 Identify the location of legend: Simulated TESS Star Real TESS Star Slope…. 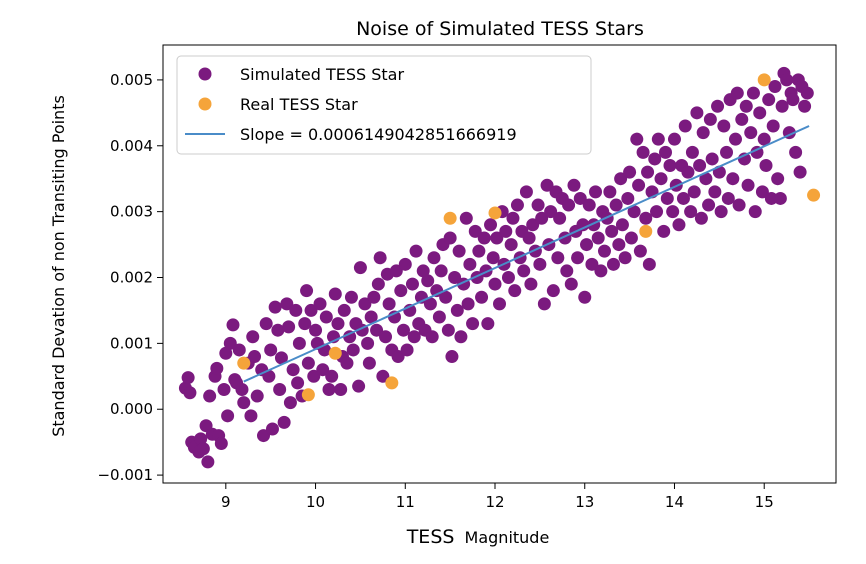
(384, 105).